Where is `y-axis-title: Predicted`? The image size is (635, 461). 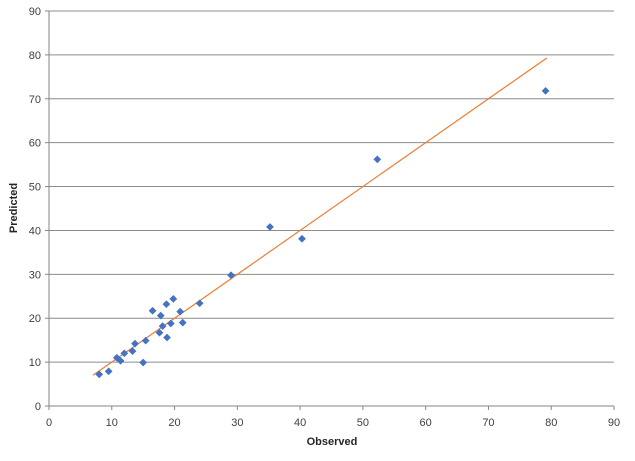 y-axis-title: Predicted is located at coordinates (14, 208).